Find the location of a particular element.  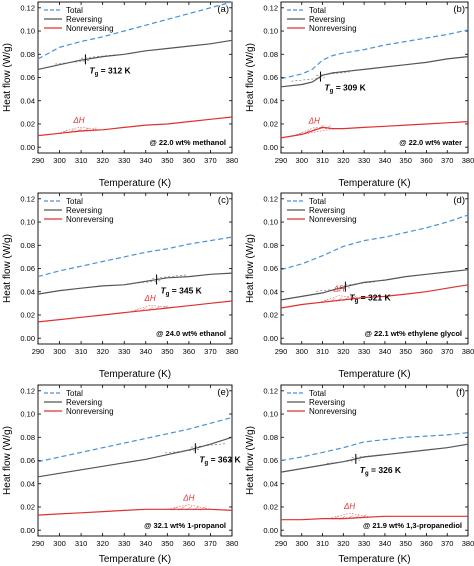

legend-label: Total is located at coordinates (317, 10).